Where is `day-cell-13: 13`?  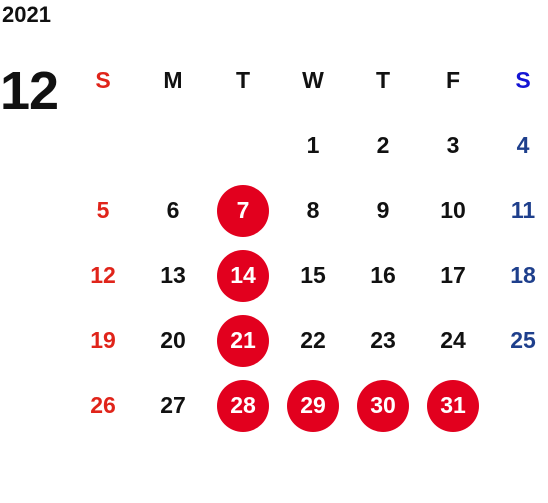
day-cell-13: 13 is located at coordinates (173, 275).